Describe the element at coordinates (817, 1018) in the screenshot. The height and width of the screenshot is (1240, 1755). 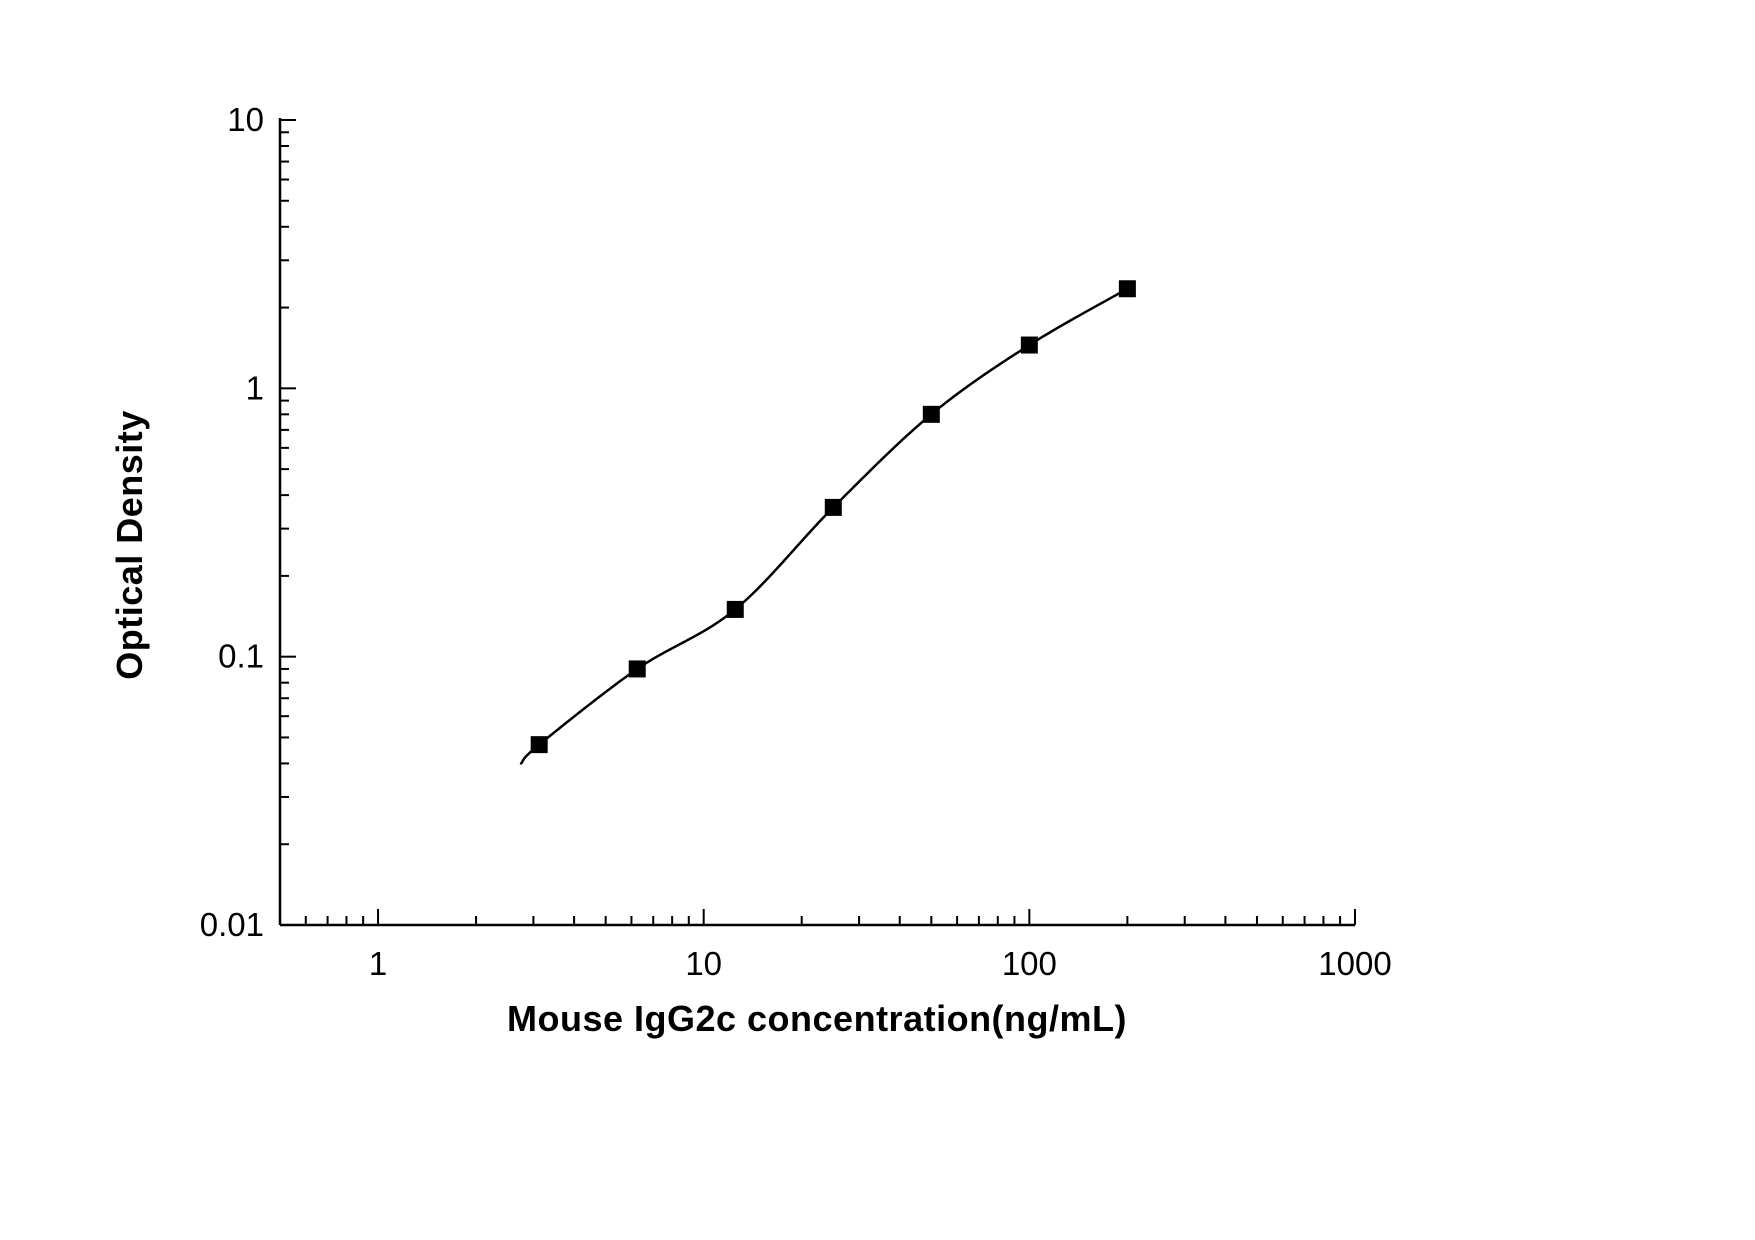
I see `x-axis-label: Mouse IgG2c concentration(ng/mL)` at that location.